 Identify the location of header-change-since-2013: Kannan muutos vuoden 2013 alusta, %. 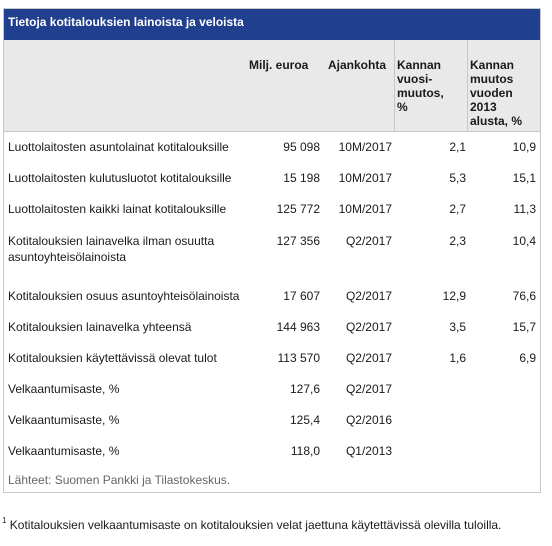
(496, 93).